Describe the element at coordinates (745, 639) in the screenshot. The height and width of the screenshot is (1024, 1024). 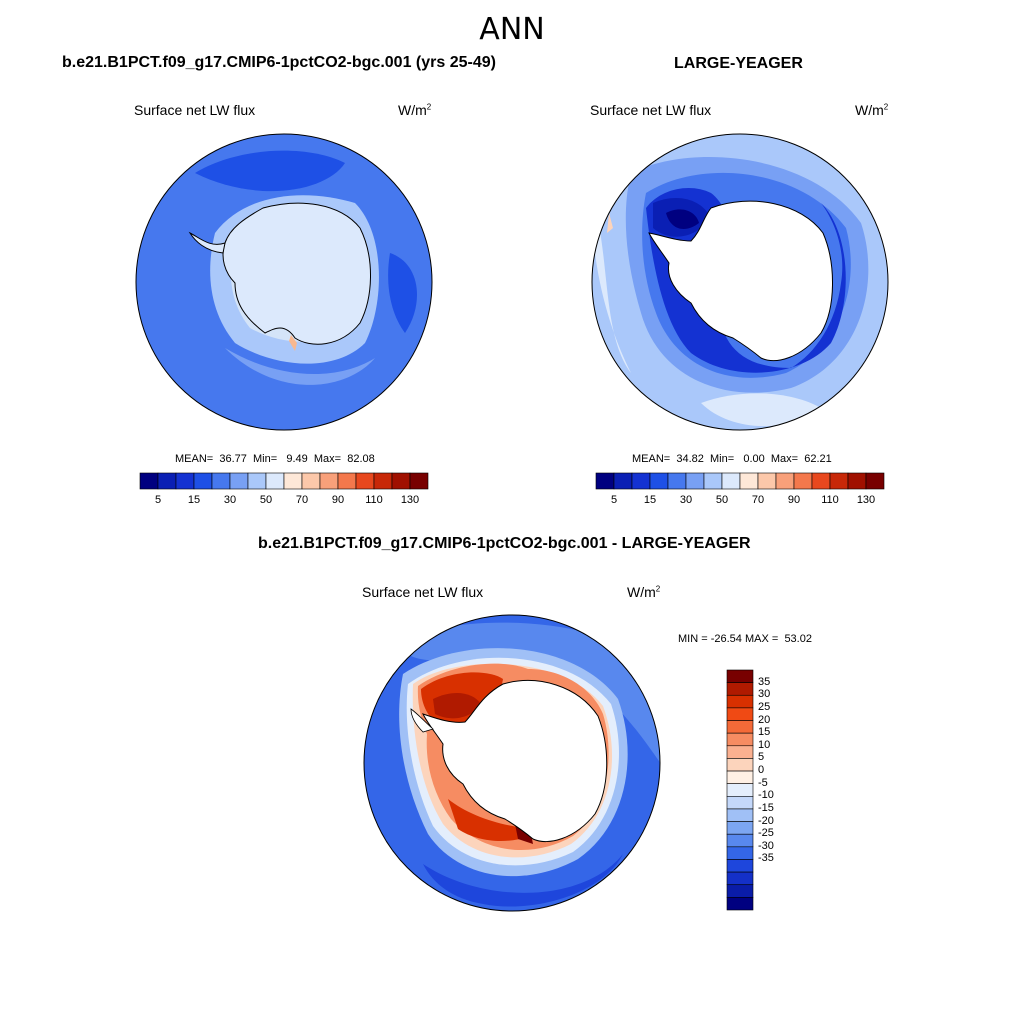
I see `panel3-minmax: MIN = -26.54 MAX = 53.02` at that location.